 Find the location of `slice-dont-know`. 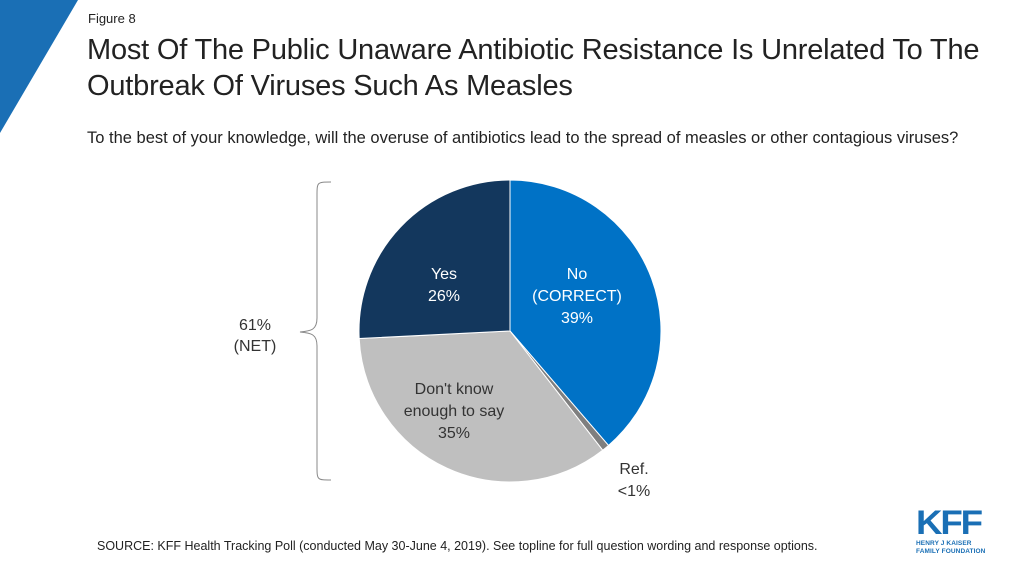

slice-dont-know is located at coordinates (481, 406).